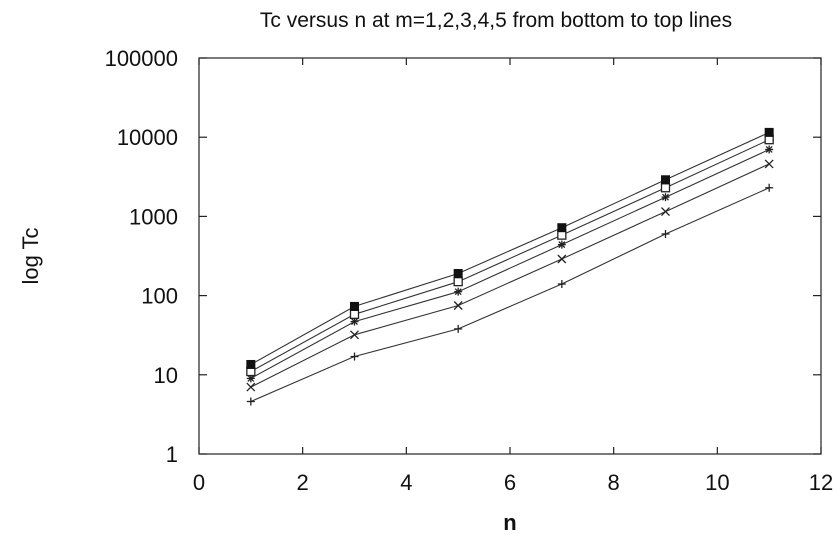 The width and height of the screenshot is (838, 535). What do you see at coordinates (147, 137) in the screenshot?
I see `y-tick-label: 10000` at bounding box center [147, 137].